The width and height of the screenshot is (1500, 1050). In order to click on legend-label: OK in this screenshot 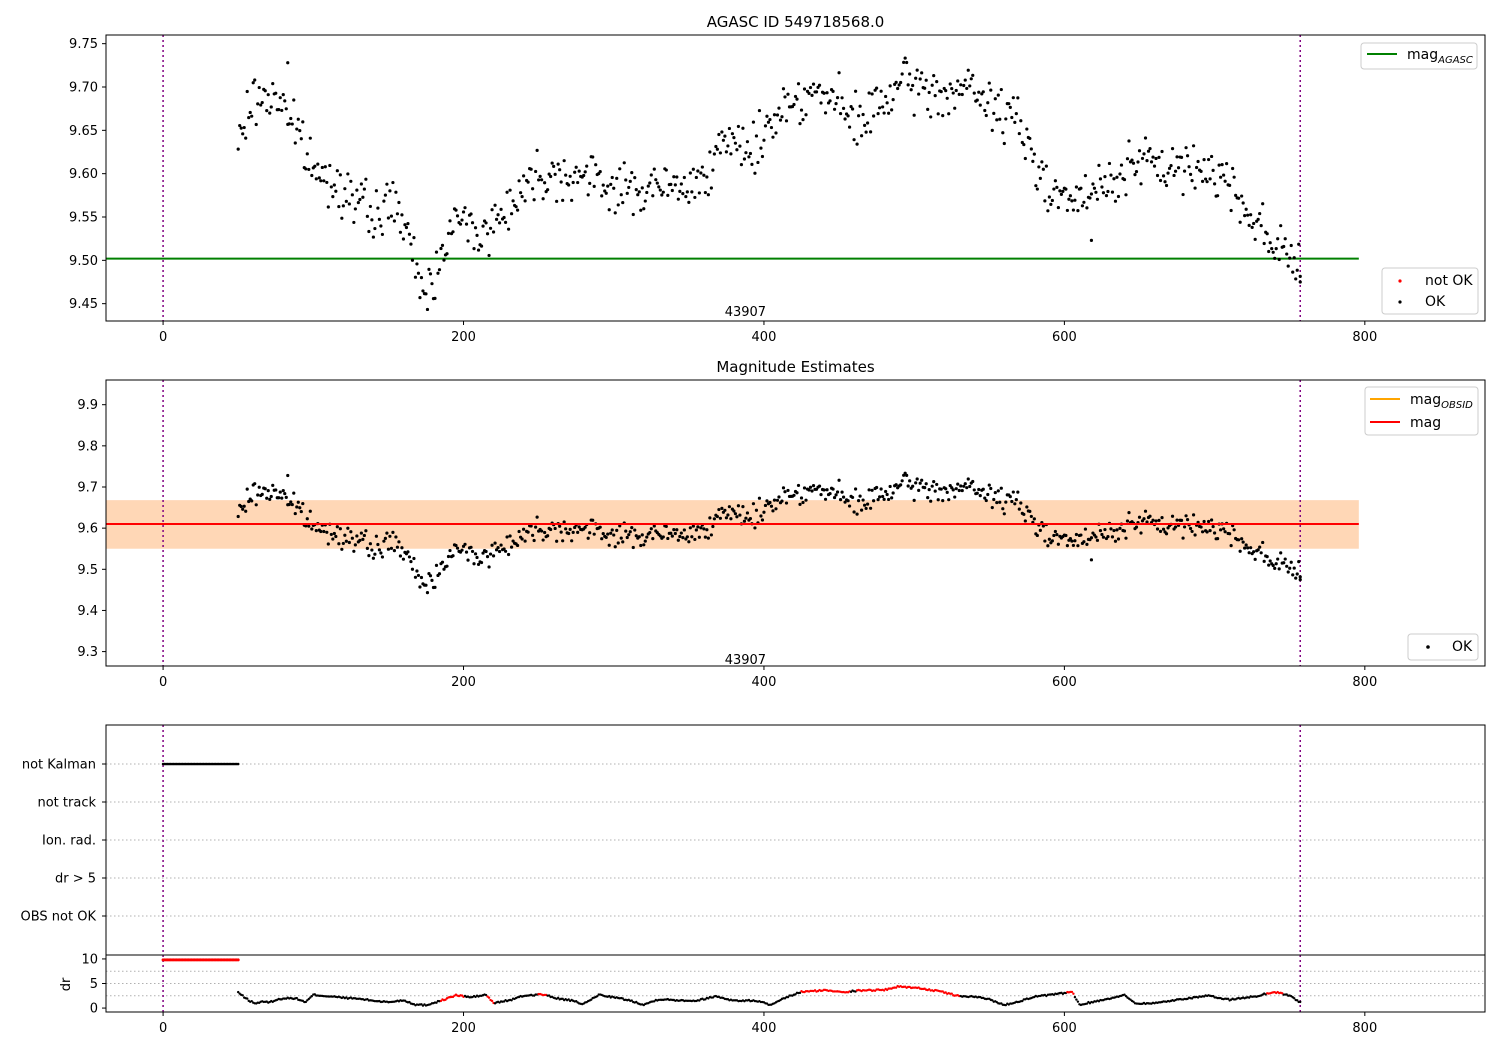, I will do `click(1462, 647)`.